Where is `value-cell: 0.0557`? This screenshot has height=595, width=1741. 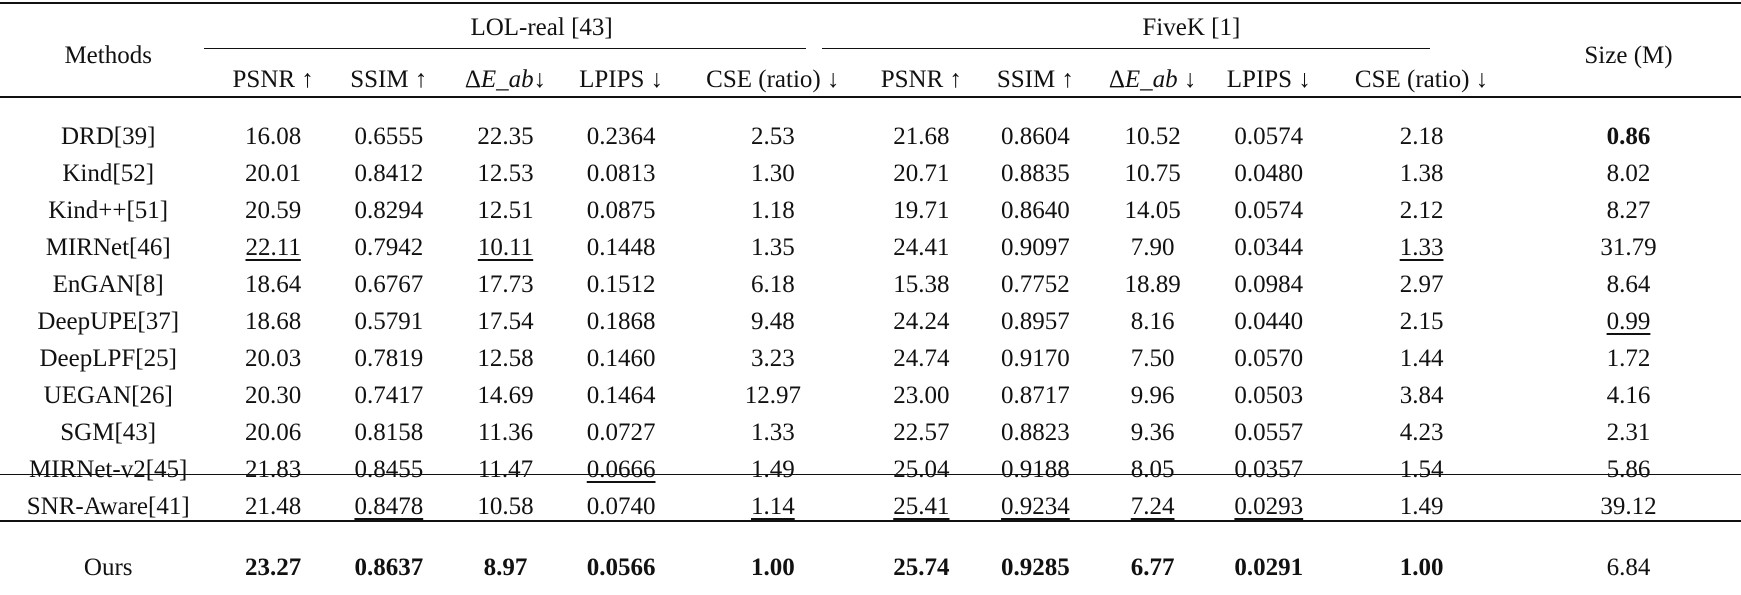
value-cell: 0.0557 is located at coordinates (1269, 432).